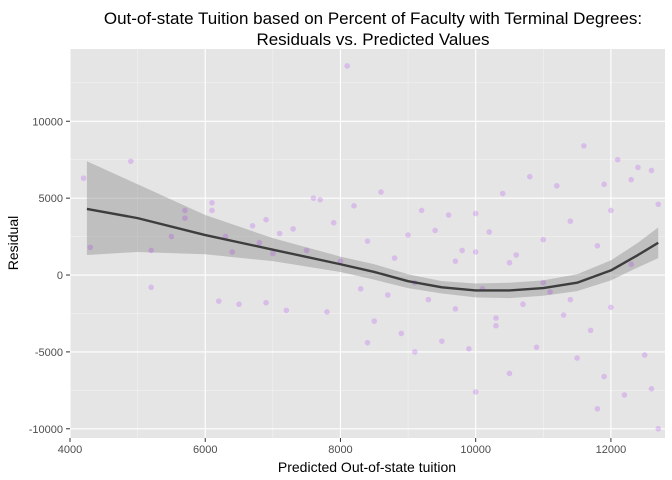  I want to click on y-tick-label: -10000, so click(46, 430).